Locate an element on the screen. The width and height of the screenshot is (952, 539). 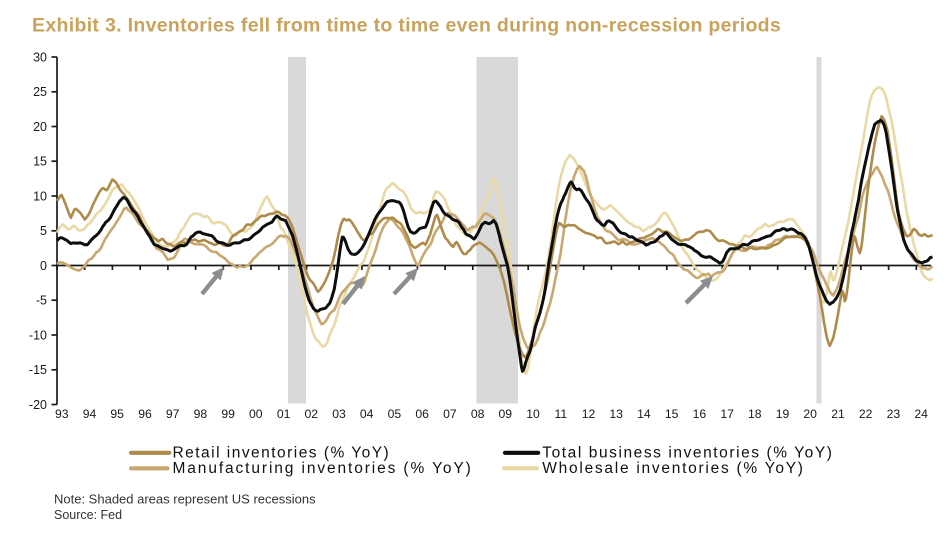
svg-text: 01 is located at coordinates (284, 414).